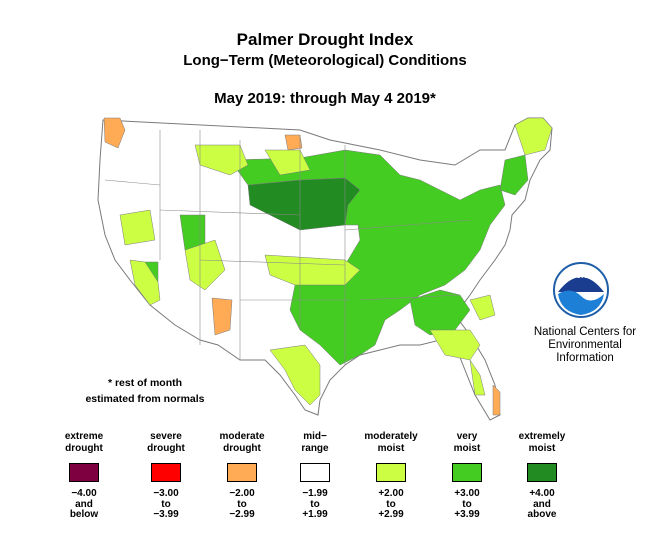 The width and height of the screenshot is (650, 534). Describe the element at coordinates (542, 504) in the screenshot. I see `legend-range: +4.00 and above` at that location.